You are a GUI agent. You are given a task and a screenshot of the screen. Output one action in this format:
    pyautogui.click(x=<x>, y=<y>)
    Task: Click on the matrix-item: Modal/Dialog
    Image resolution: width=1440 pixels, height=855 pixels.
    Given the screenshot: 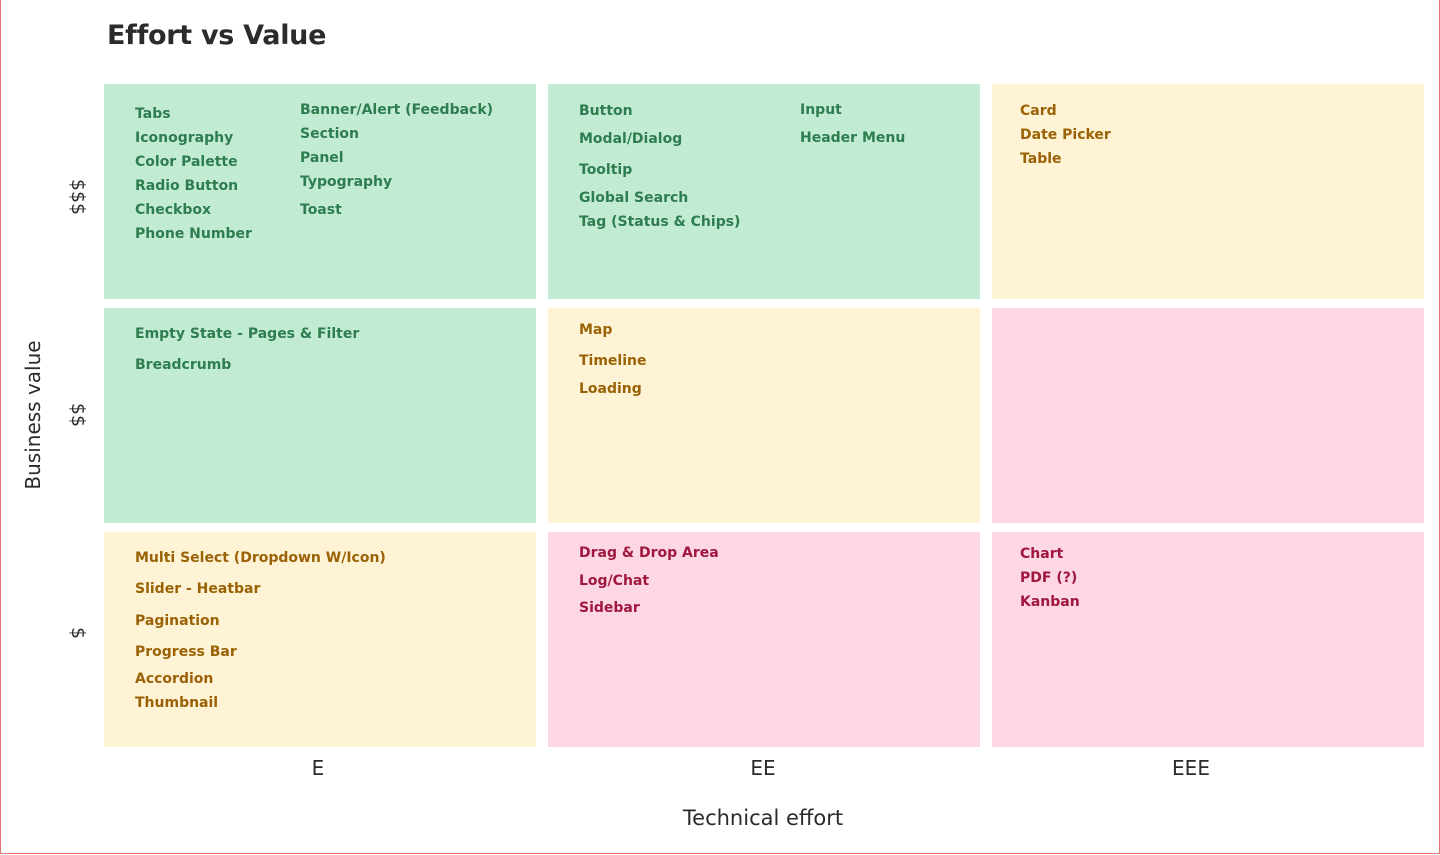 What is the action you would take?
    pyautogui.click(x=631, y=139)
    